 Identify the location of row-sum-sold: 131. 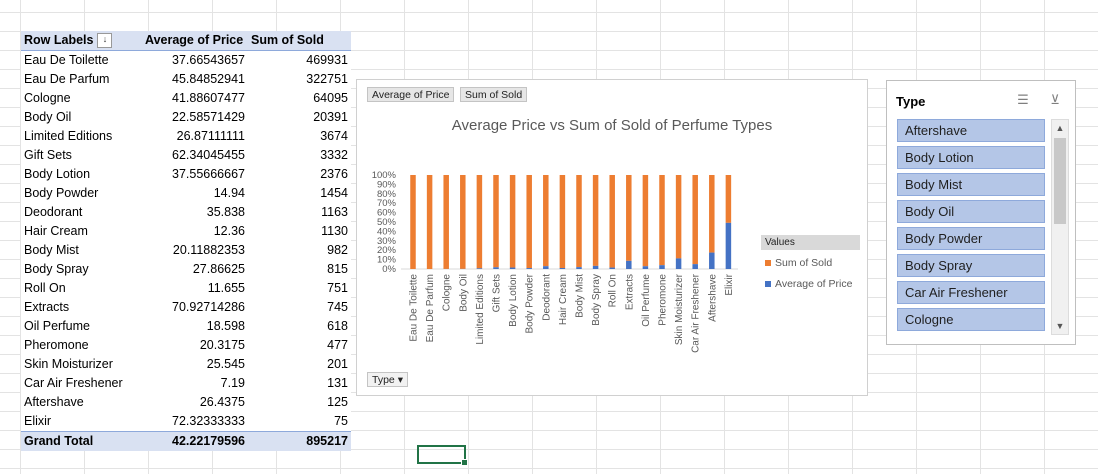
(337, 383).